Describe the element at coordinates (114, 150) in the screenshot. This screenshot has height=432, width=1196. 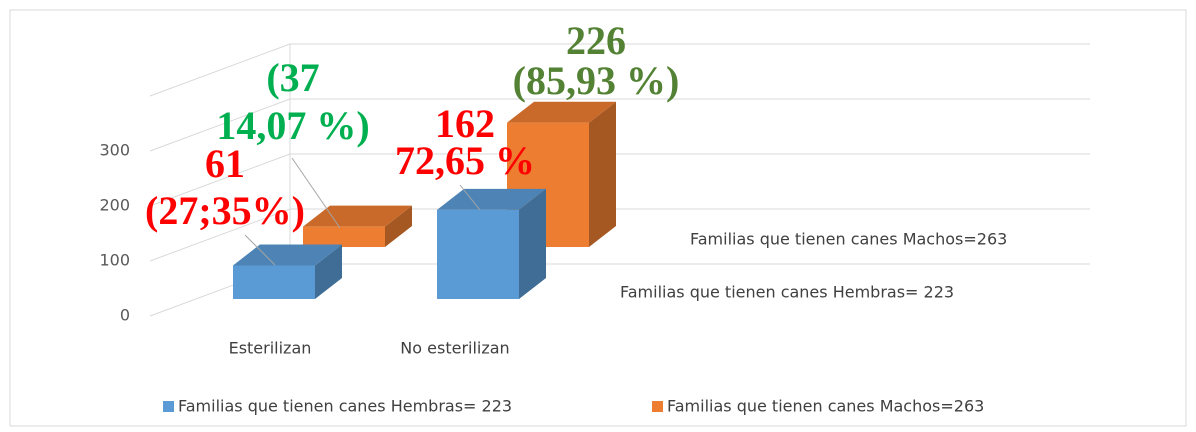
I see `y-tick-label: 300` at that location.